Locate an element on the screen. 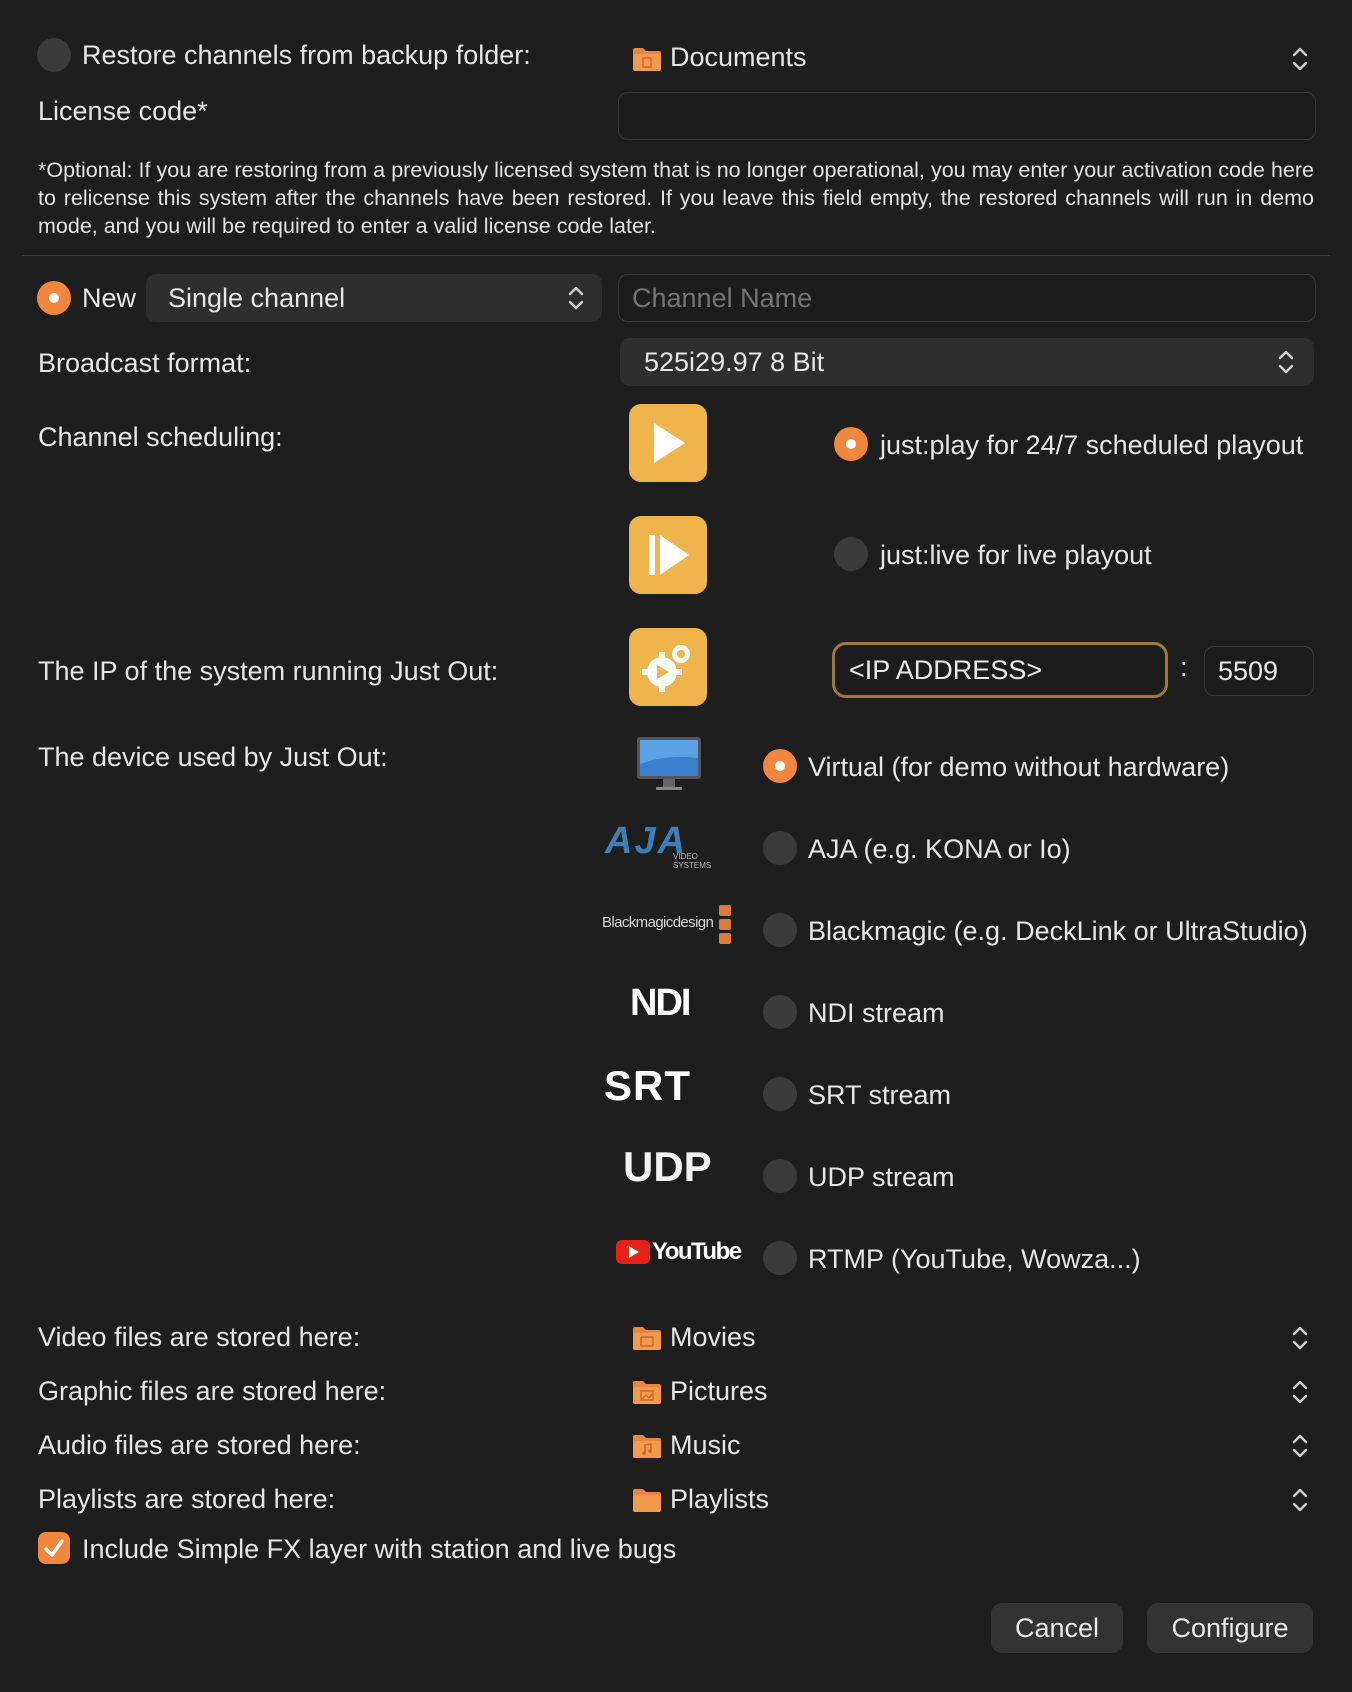 Image resolution: width=1352 pixels, height=1692 pixels. channel-type-value: Single channel is located at coordinates (257, 298).